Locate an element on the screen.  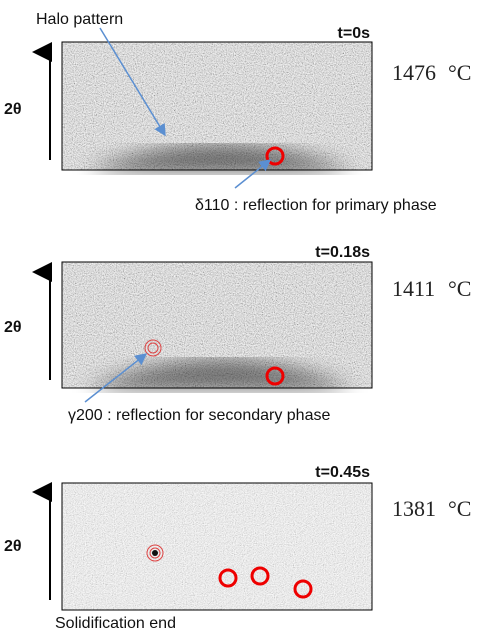
time-label: t=0.45s is located at coordinates (342, 472).